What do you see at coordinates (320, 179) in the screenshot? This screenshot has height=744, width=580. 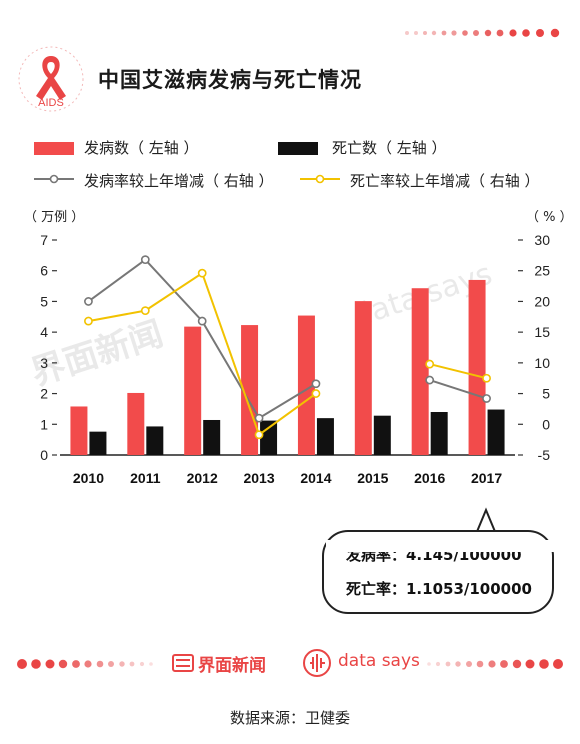 I see `legend-swatch-death-rate` at bounding box center [320, 179].